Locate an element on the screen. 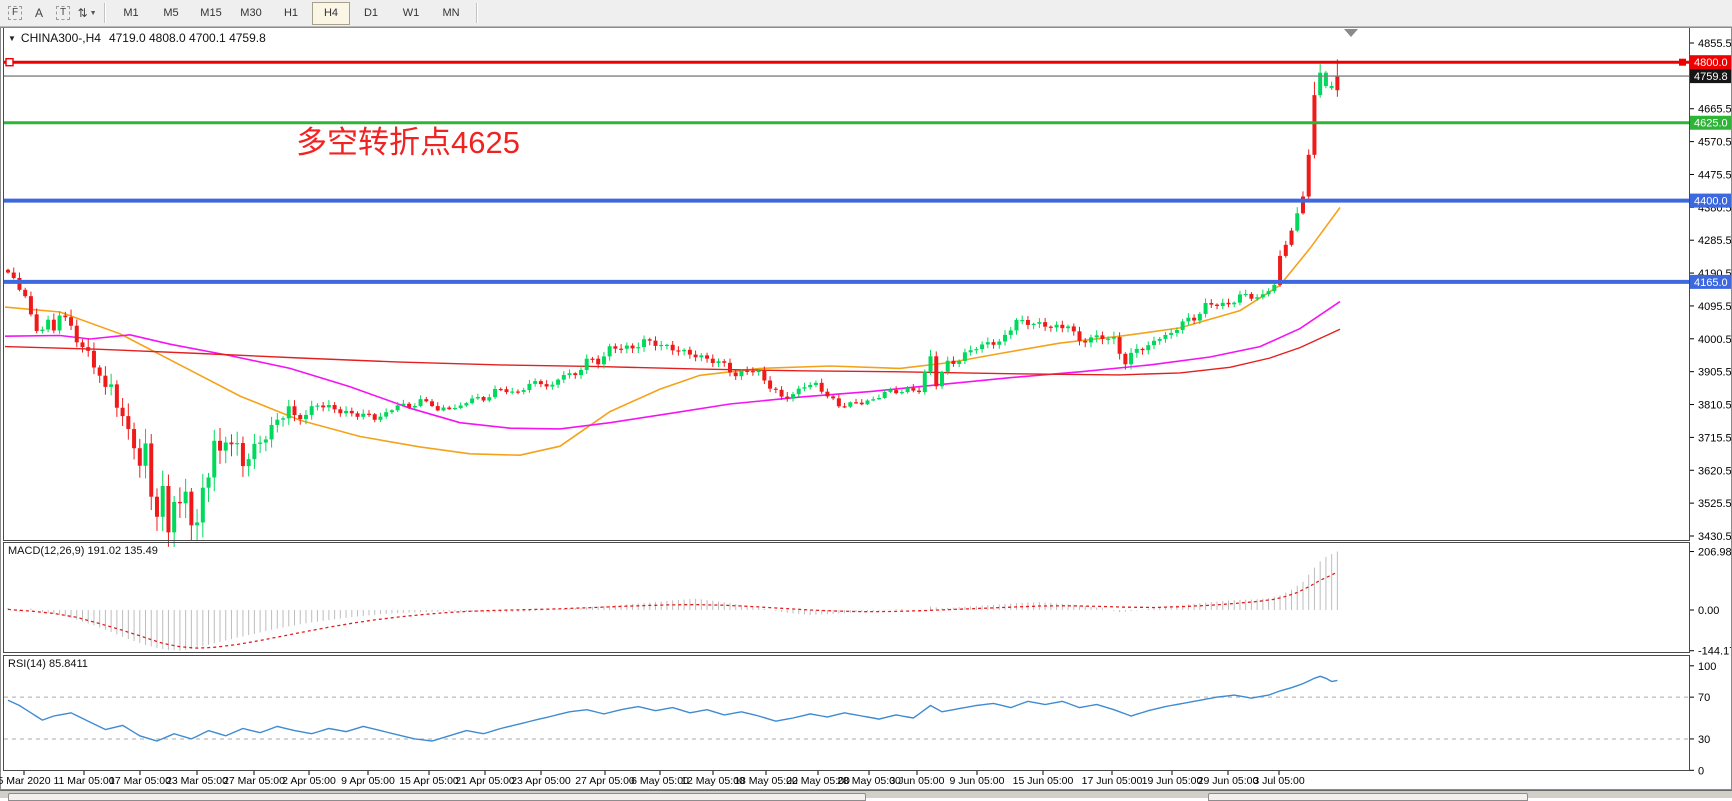 The image size is (1732, 801). chevron-down-icon: ▼ is located at coordinates (93, 13).